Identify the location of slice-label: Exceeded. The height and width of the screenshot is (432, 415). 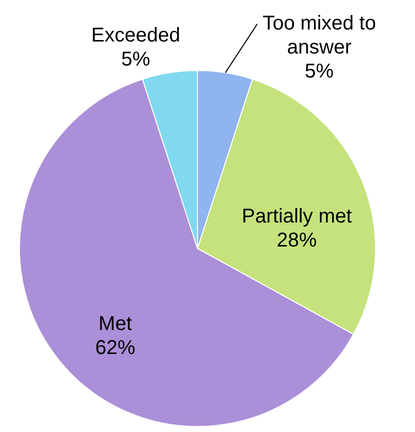
(135, 35).